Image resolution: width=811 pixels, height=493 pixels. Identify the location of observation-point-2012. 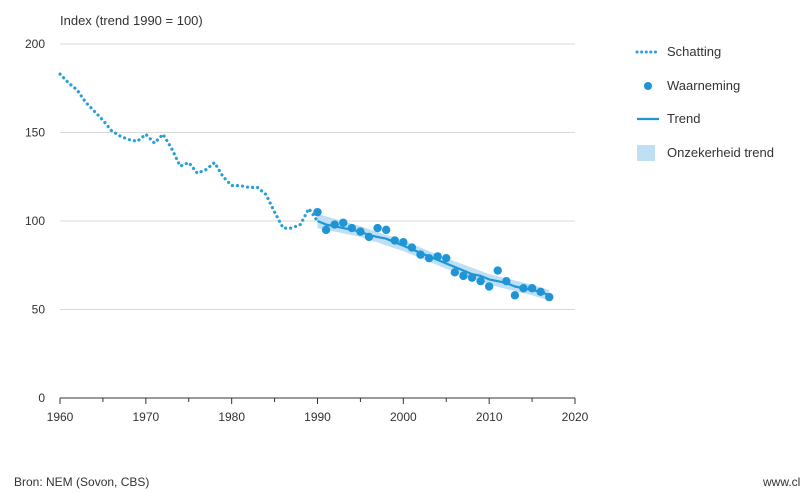
(506, 281).